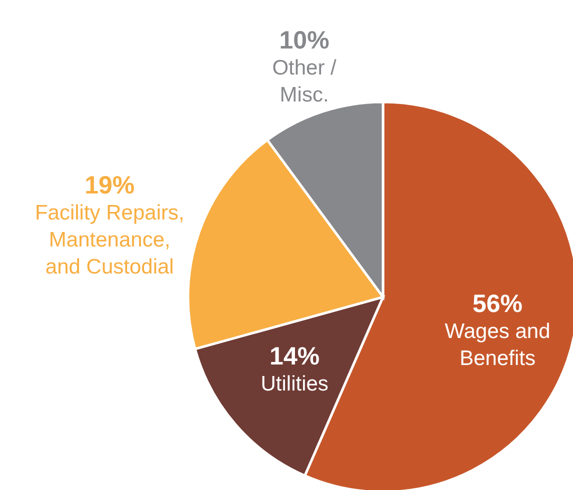 The width and height of the screenshot is (573, 490). Describe the element at coordinates (497, 345) in the screenshot. I see `slice-label: Wages and Benefits` at that location.